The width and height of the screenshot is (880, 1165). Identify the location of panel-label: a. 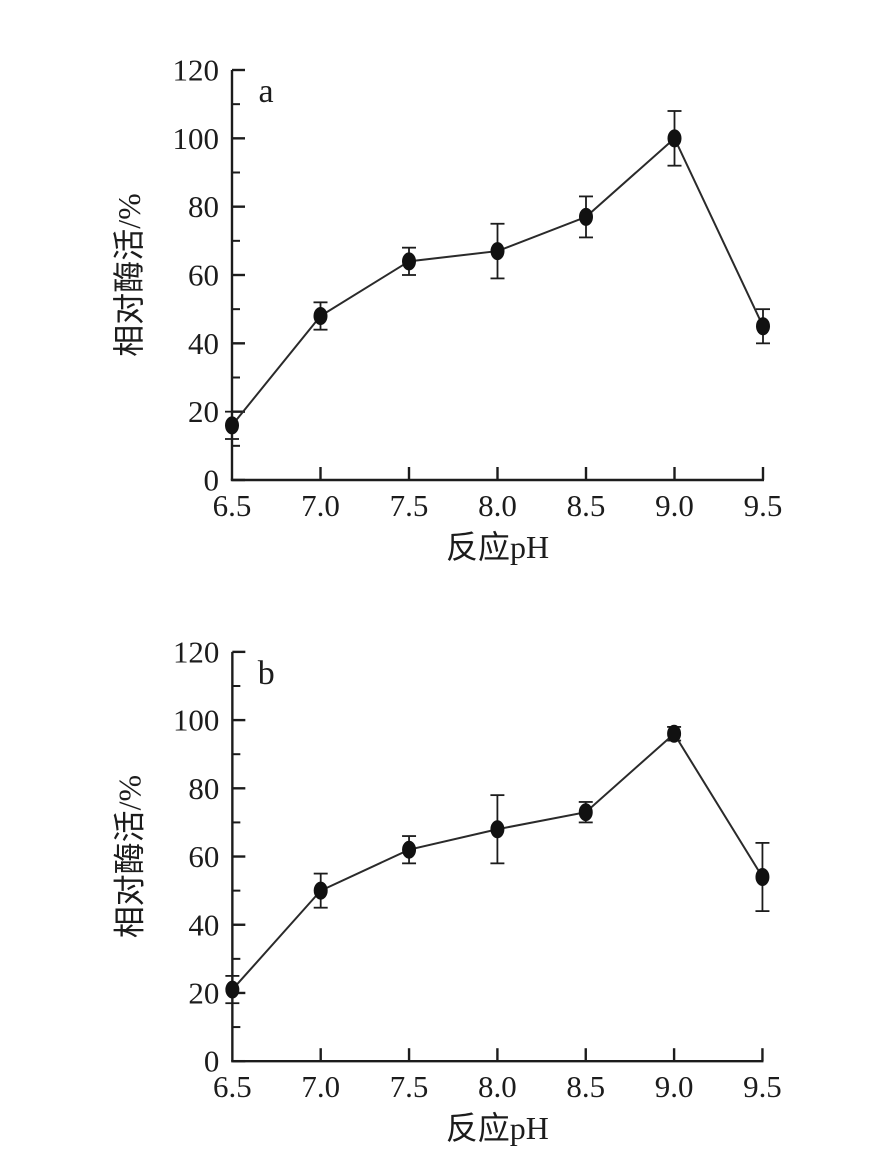
(265, 91).